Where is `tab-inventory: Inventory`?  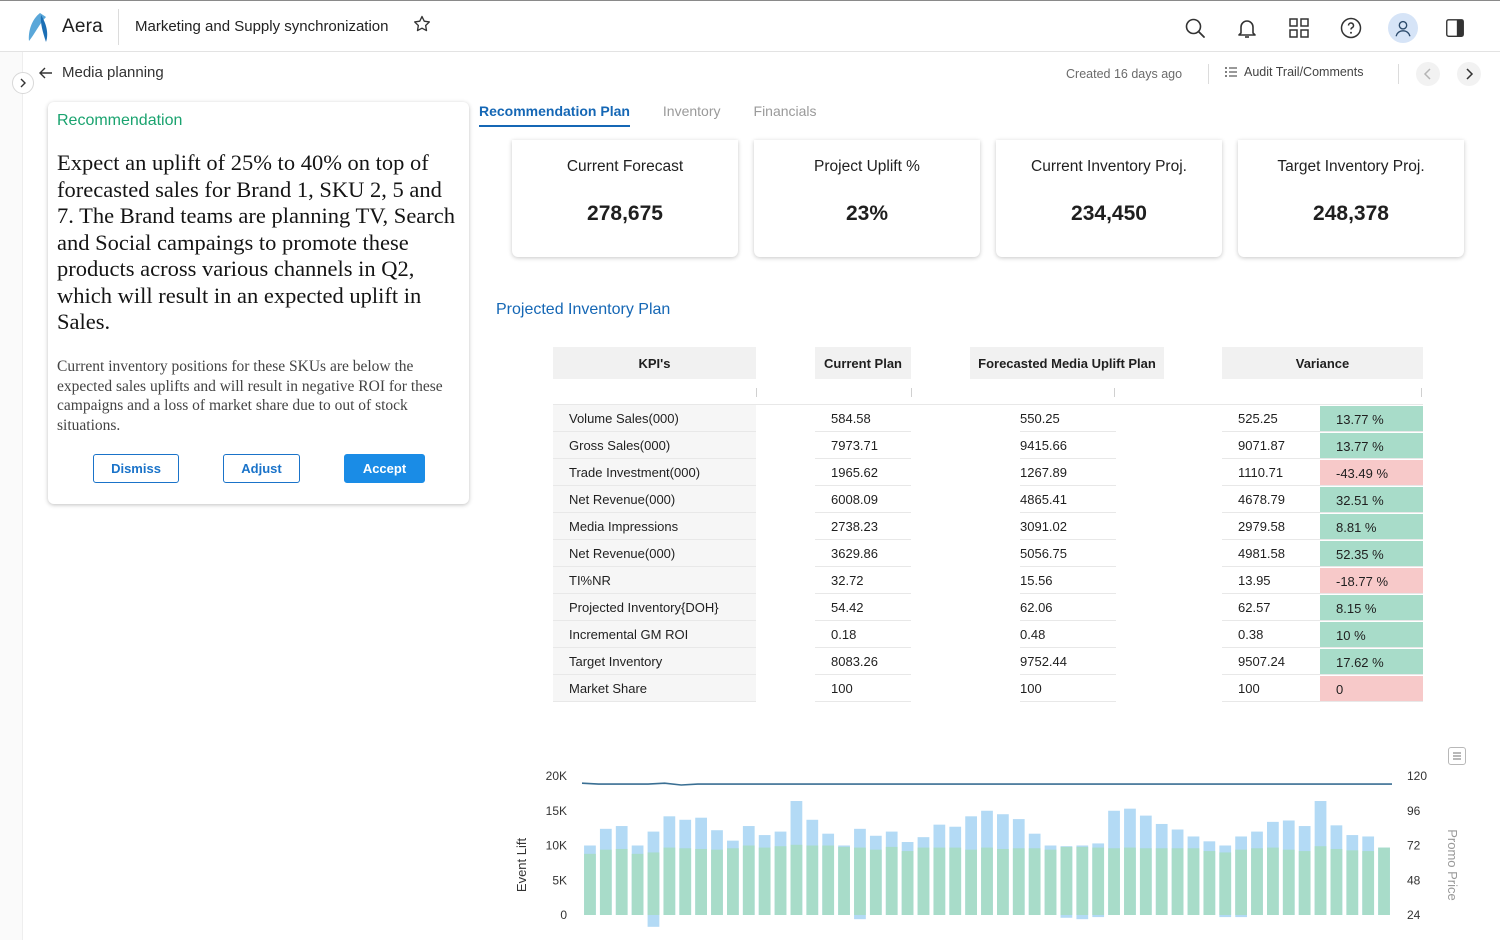
tab-inventory: Inventory is located at coordinates (691, 111).